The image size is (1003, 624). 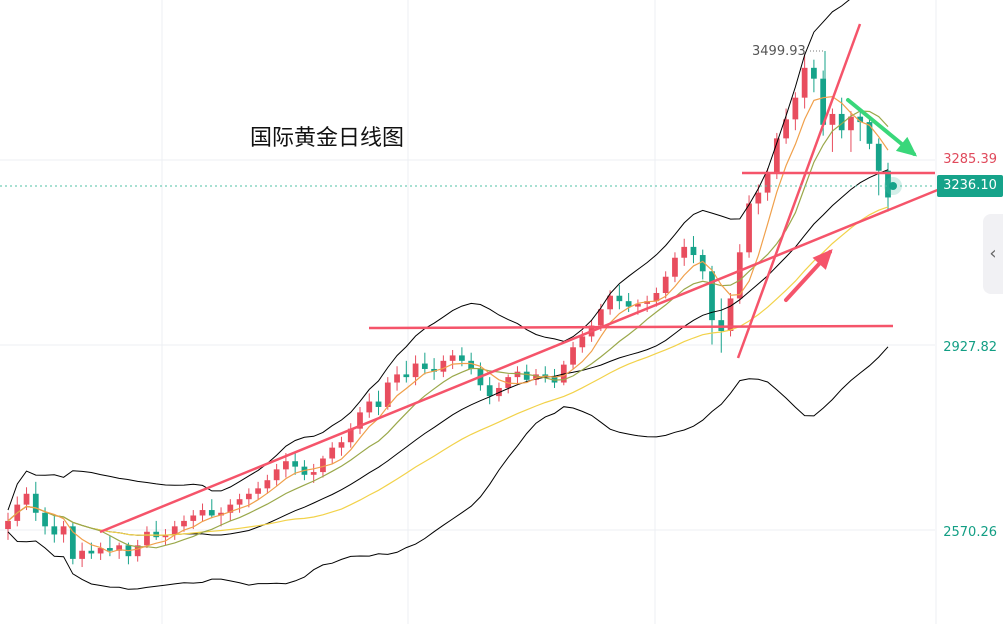 What do you see at coordinates (970, 347) in the screenshot?
I see `axis-label-2: 2927.82` at bounding box center [970, 347].